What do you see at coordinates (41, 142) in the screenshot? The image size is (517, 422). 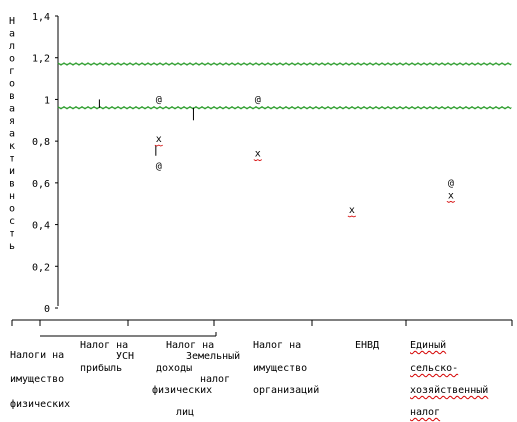 I see `y-tick-label: 0,8` at bounding box center [41, 142].